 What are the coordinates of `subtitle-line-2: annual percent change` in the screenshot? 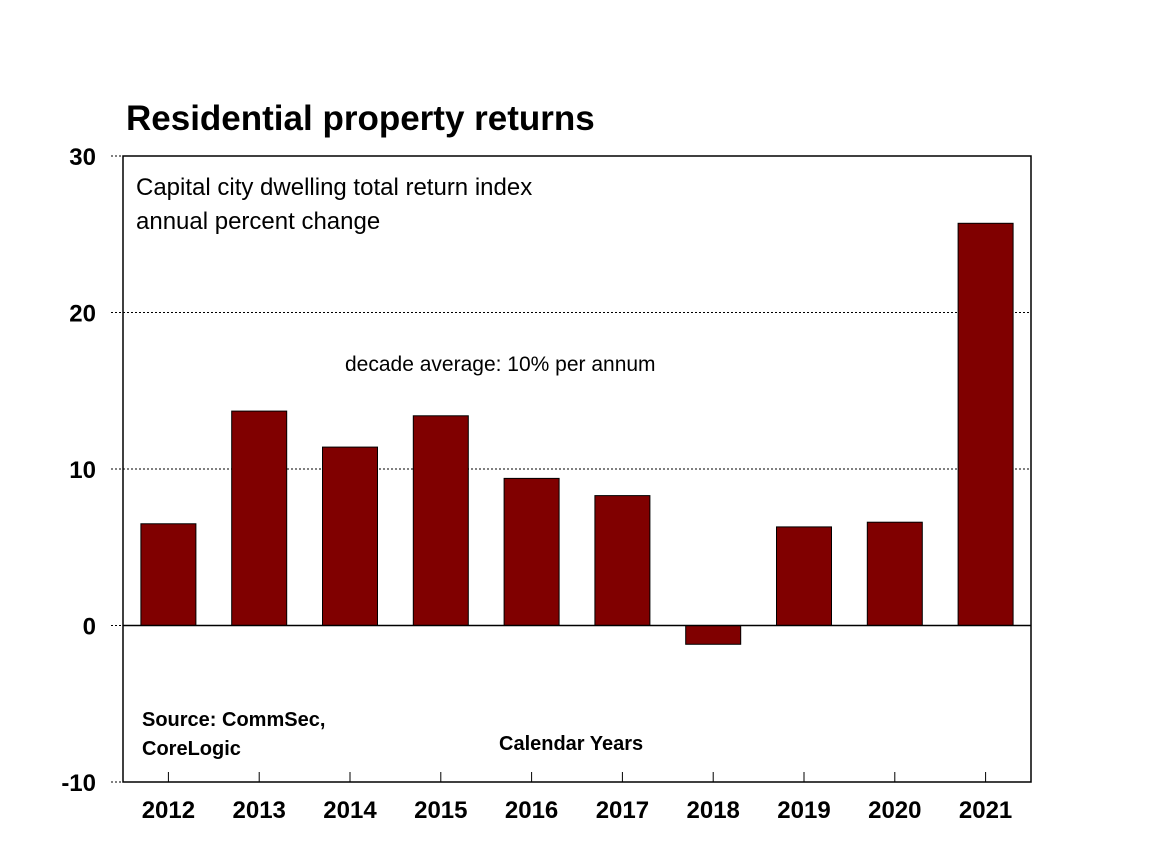 It's located at (258, 221).